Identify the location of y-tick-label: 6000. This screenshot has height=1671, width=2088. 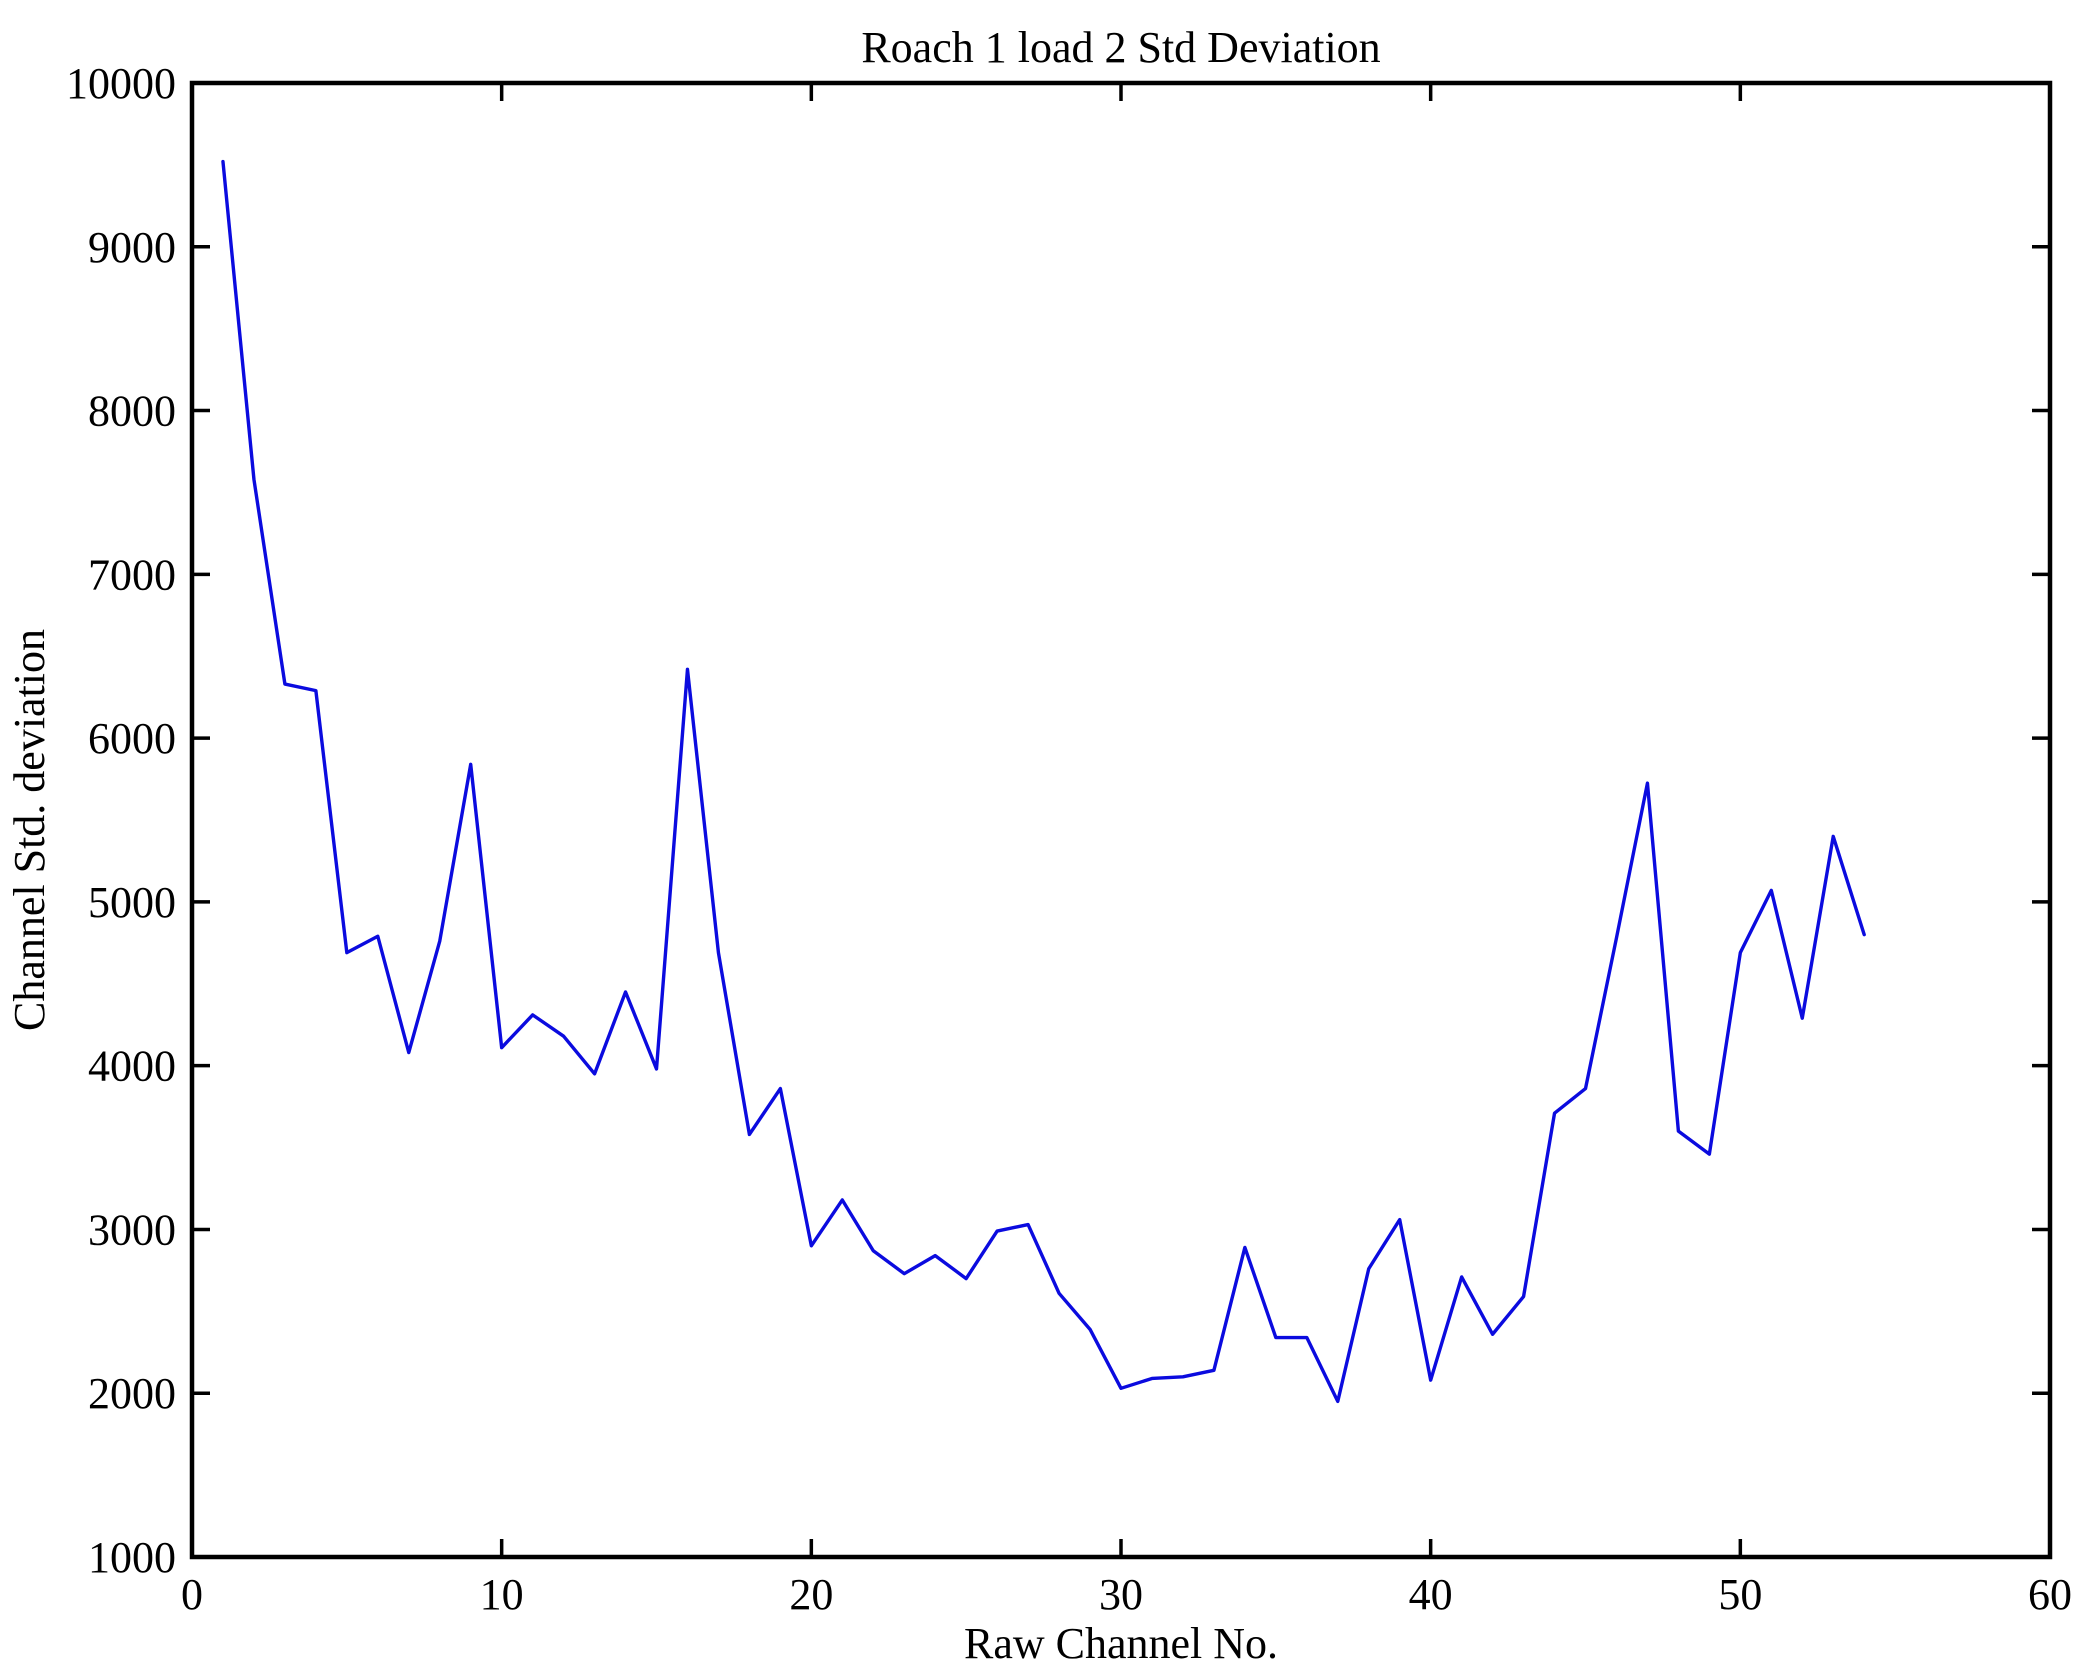
(132, 738).